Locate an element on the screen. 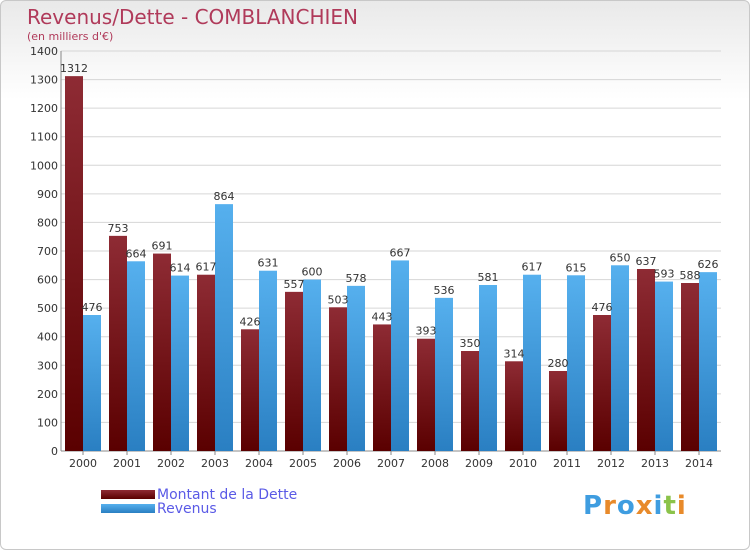  y-tick-label: 400 is located at coordinates (47, 337).